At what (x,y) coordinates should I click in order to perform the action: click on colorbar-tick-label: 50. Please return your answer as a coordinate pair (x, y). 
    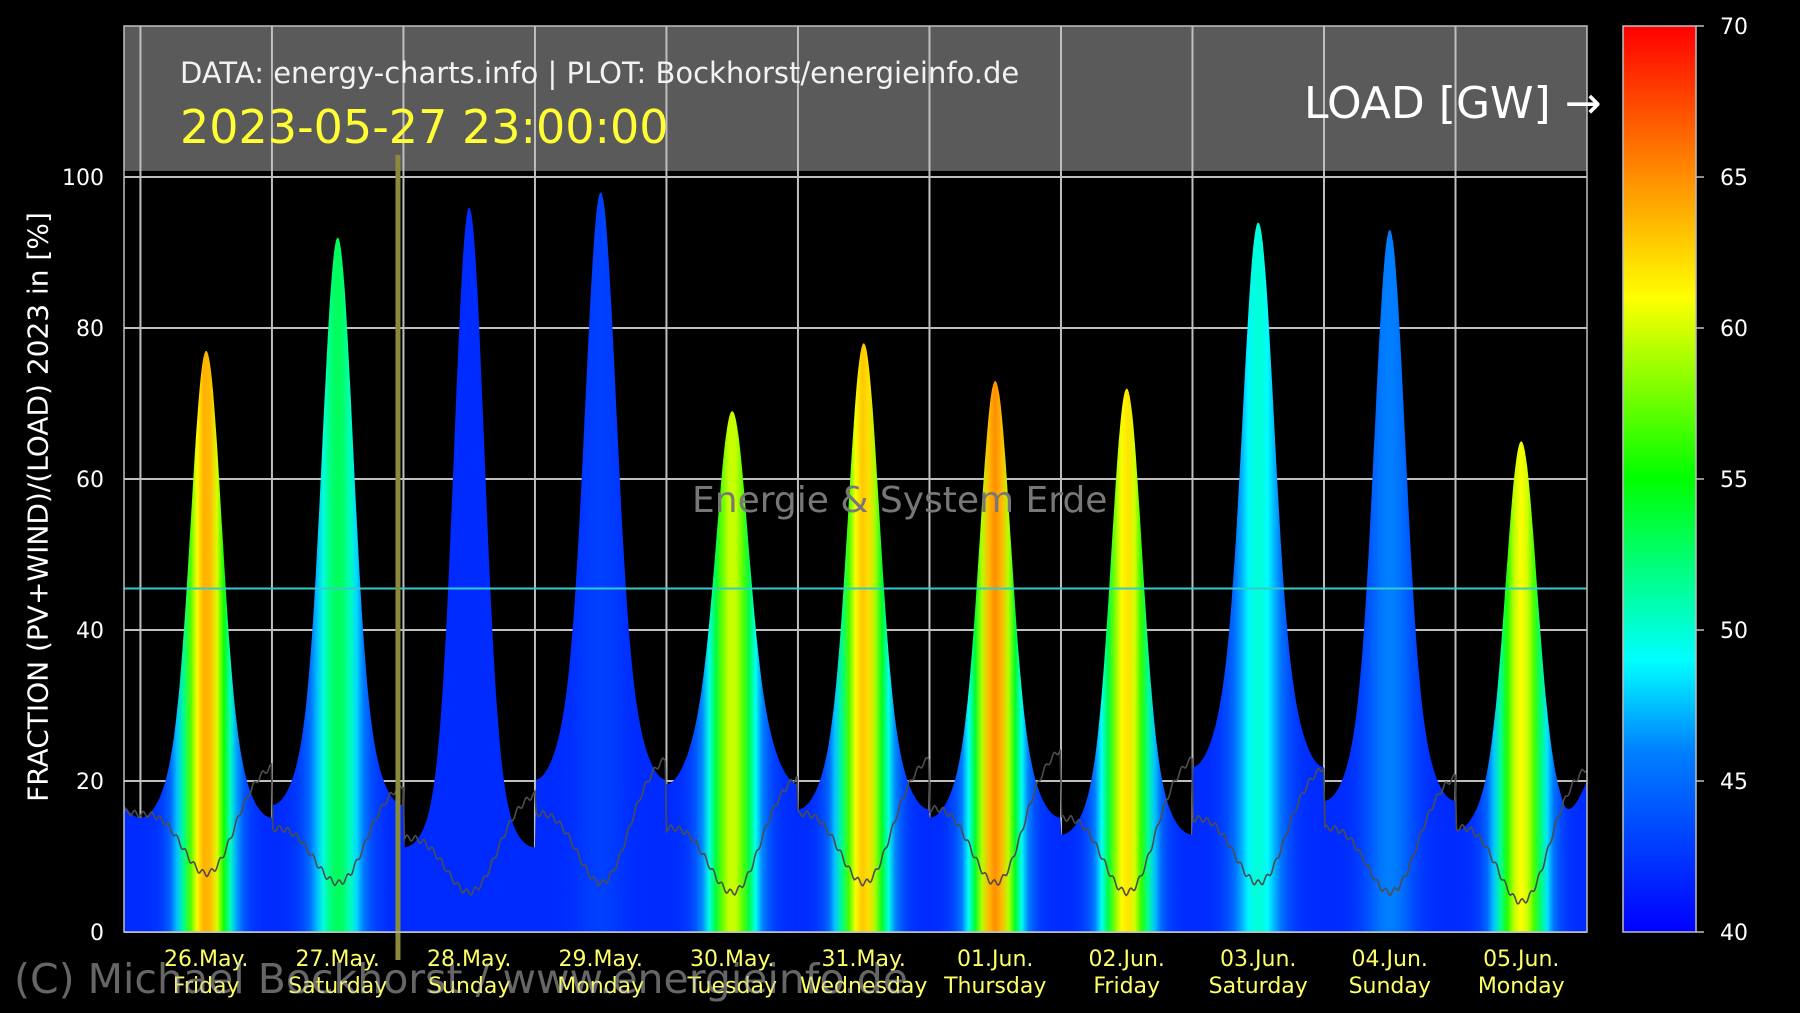
    Looking at the image, I should click on (1734, 631).